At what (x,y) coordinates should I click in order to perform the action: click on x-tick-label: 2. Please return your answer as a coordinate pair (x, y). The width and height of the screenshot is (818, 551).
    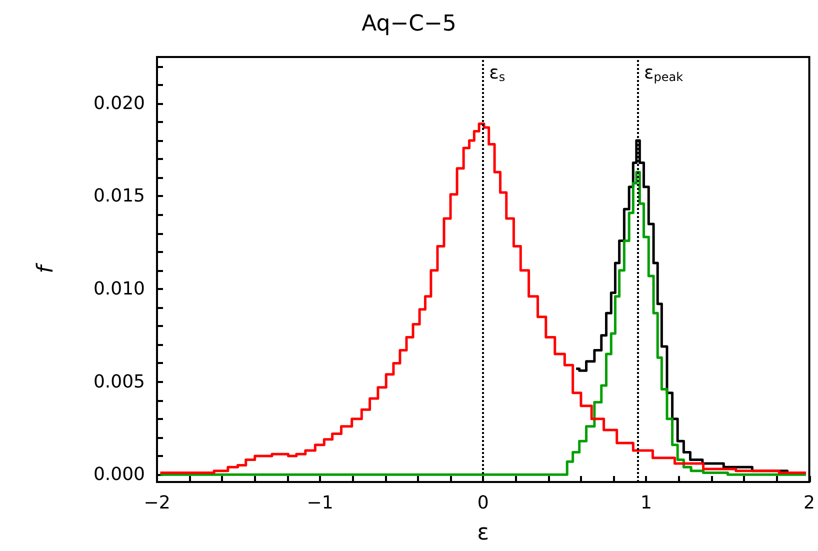
    Looking at the image, I should click on (809, 503).